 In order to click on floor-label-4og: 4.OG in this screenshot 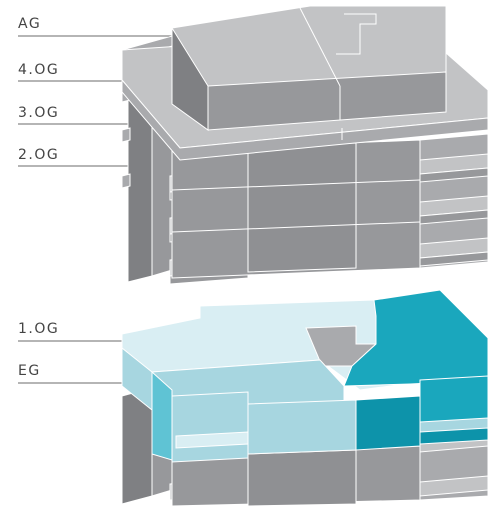, I will do `click(39, 70)`.